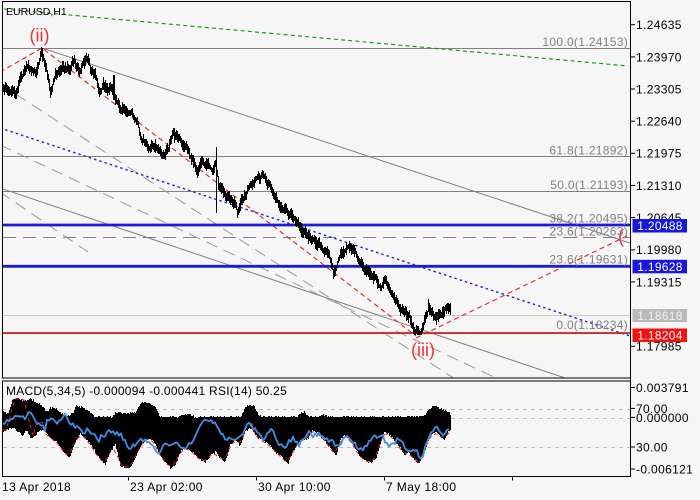 The height and width of the screenshot is (500, 700). What do you see at coordinates (659, 89) in the screenshot?
I see `svg-text: 1.23305` at bounding box center [659, 89].